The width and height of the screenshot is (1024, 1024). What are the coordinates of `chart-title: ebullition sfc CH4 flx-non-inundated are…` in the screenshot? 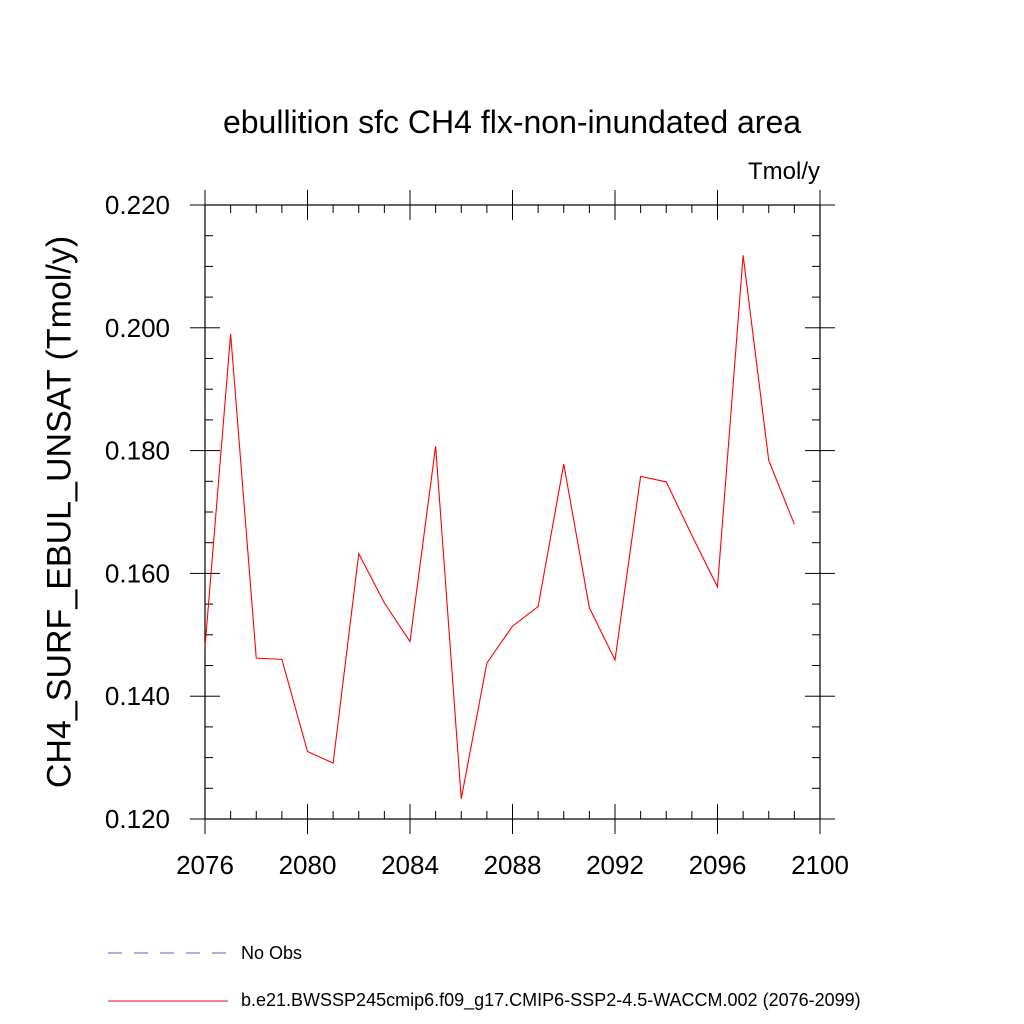 It's located at (512, 122).